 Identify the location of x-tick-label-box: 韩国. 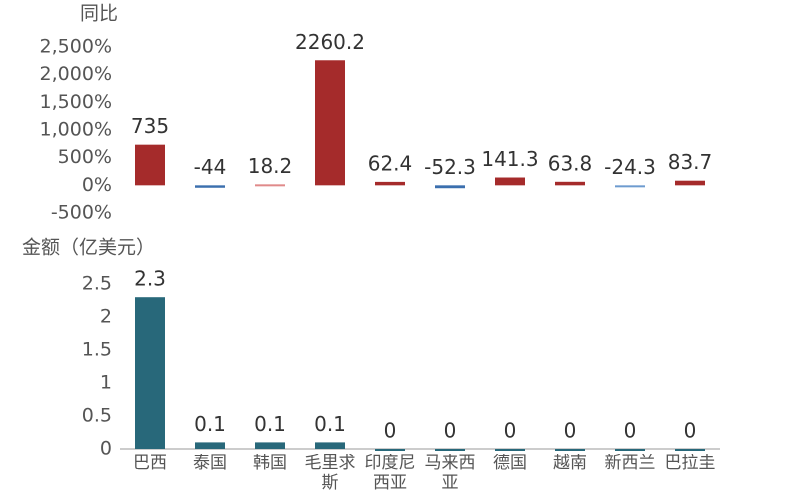
(270, 463).